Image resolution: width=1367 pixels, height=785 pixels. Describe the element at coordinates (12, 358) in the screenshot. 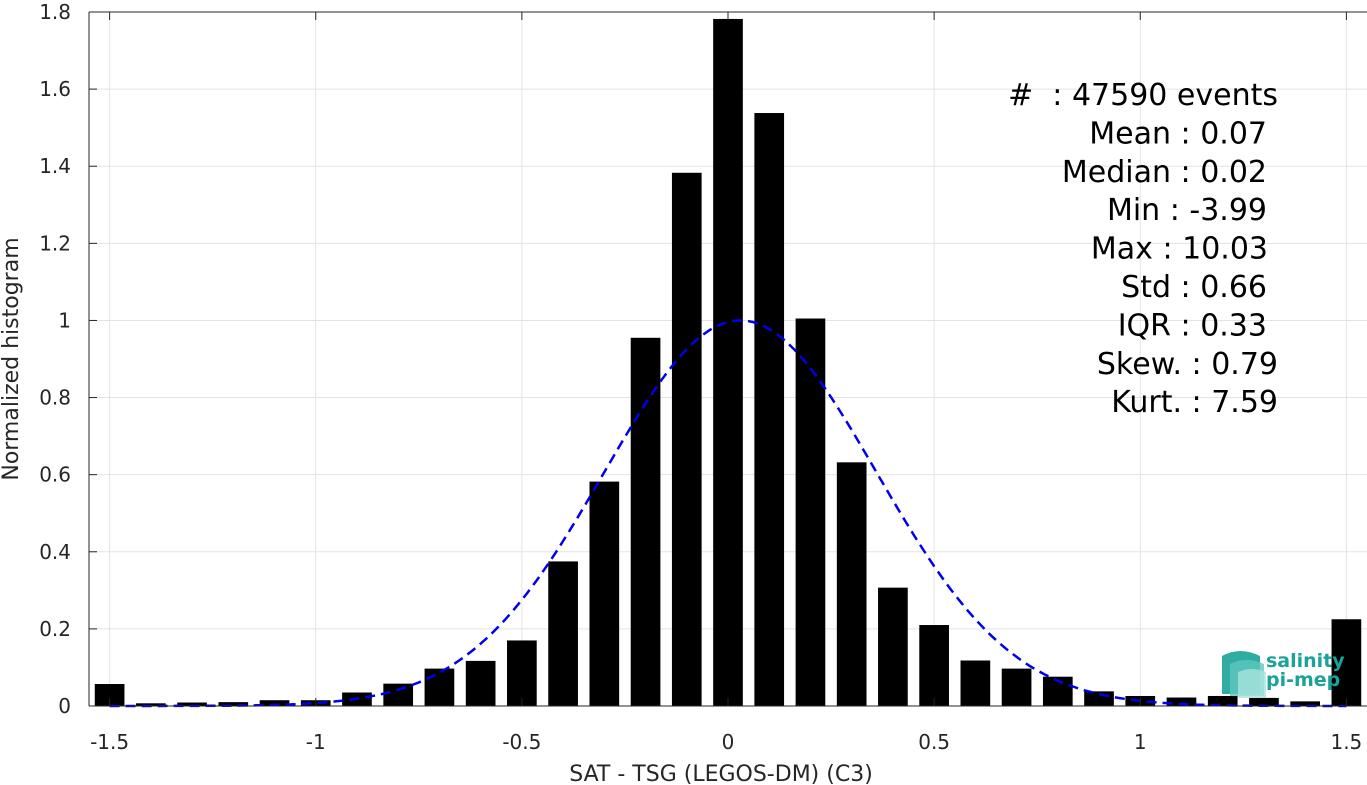

I see `y-axis-title: Normalized histogram` at that location.